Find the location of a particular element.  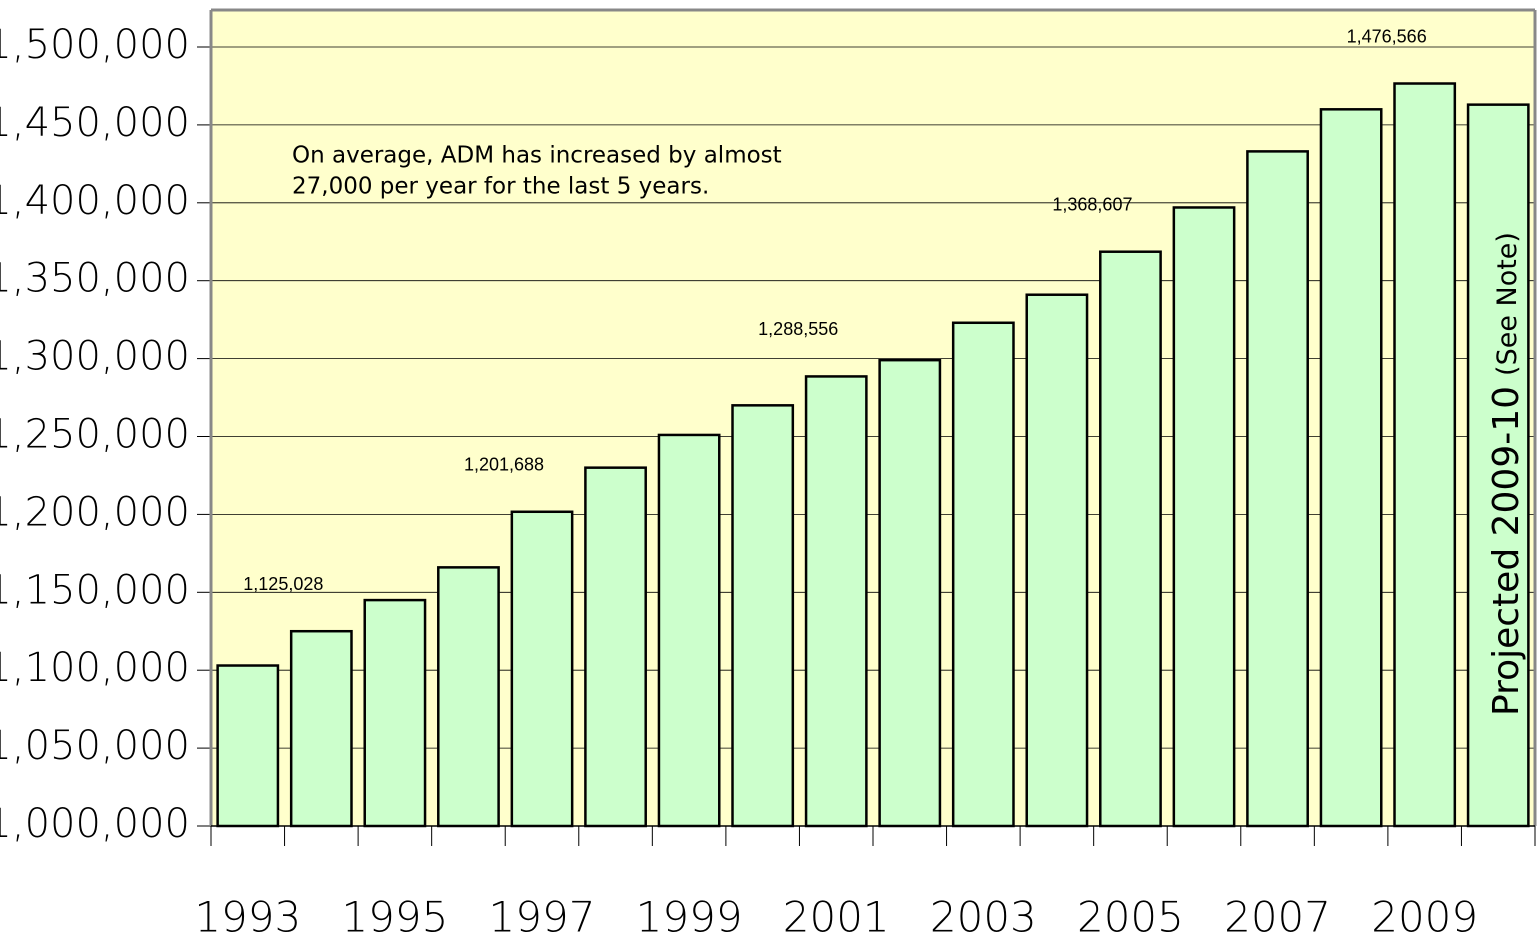

x-tick-label: 1995 is located at coordinates (394, 917).